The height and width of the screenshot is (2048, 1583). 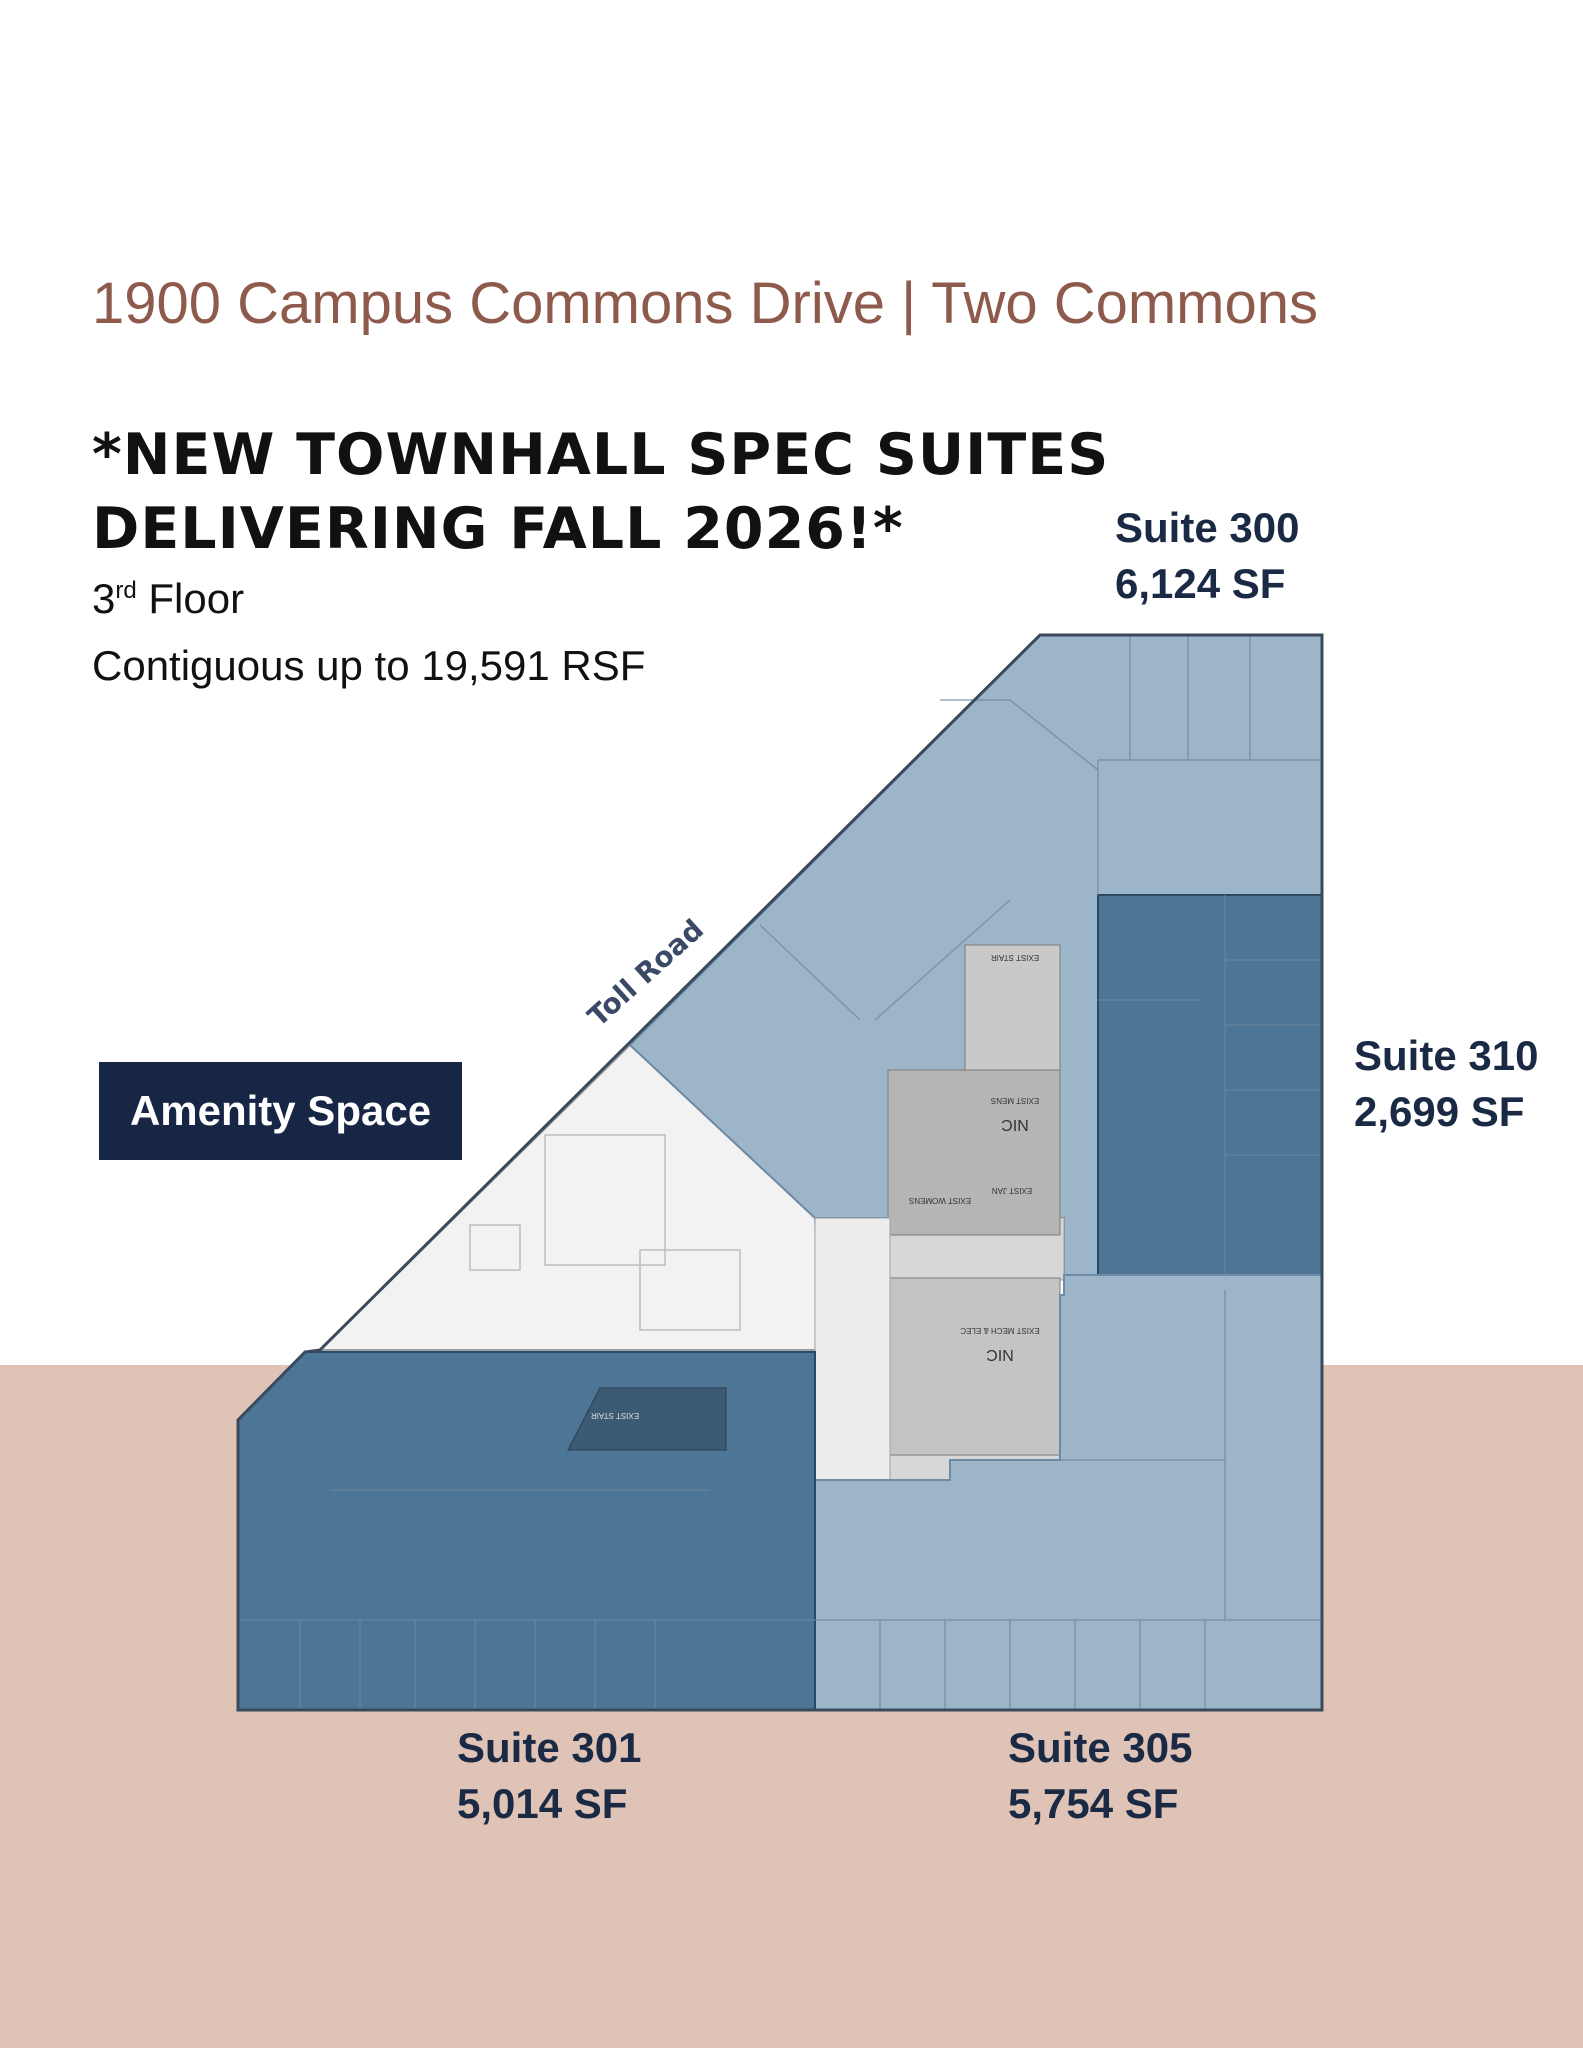 I want to click on floor-word: Floor, so click(x=196, y=598).